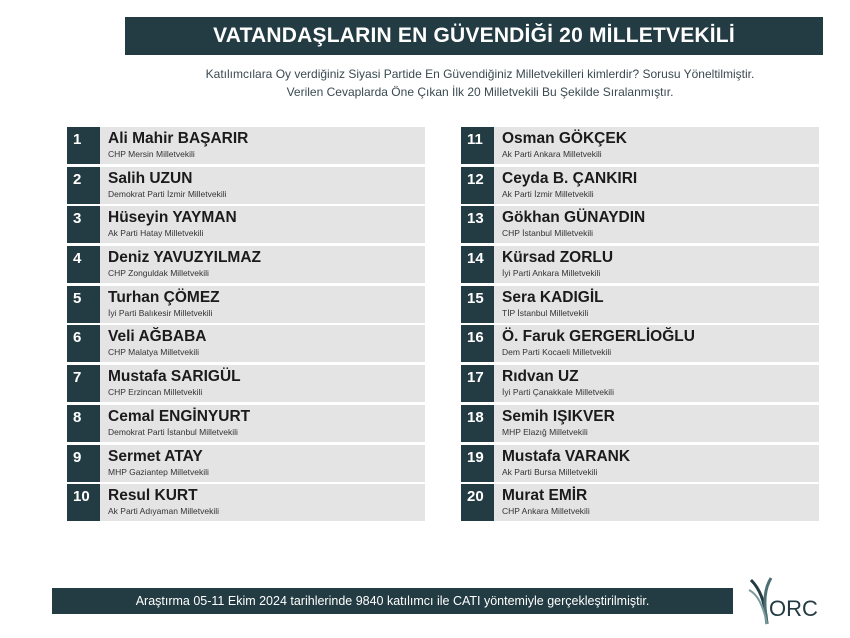  Describe the element at coordinates (151, 154) in the screenshot. I see `mp-party-province: CHP Mersin Milletvekili` at that location.